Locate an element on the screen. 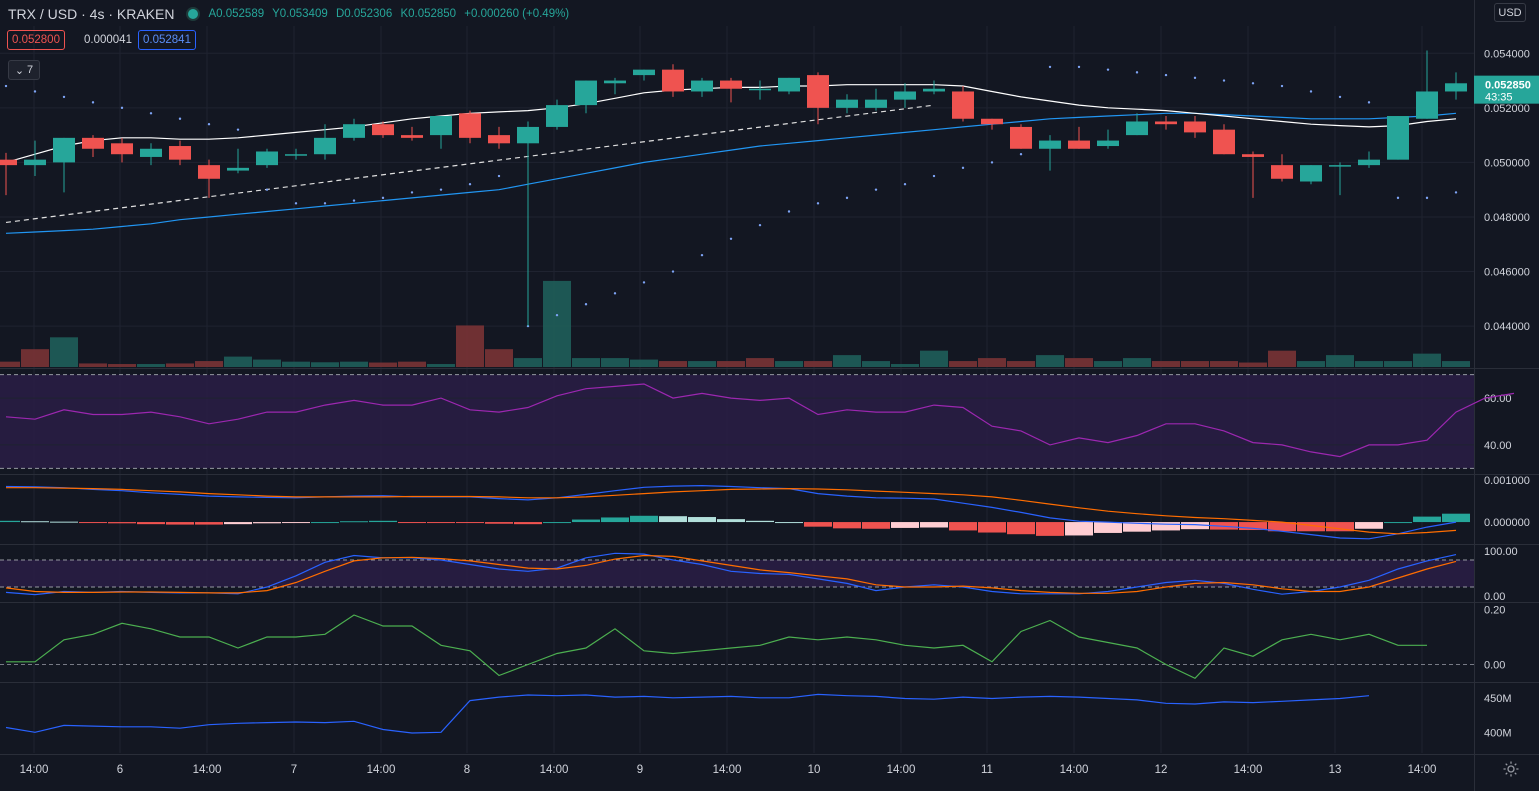 The image size is (1539, 791). oscillator-tick-label: 0.20 is located at coordinates (1494, 611).